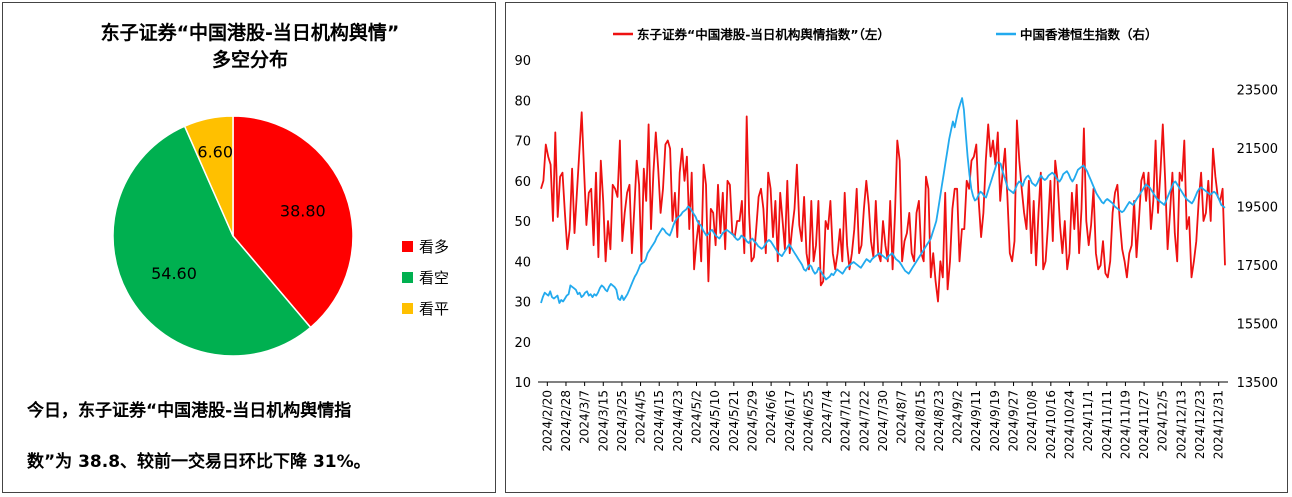 This screenshot has height=497, width=1292. I want to click on pie-slice-bearish, so click(212, 241).